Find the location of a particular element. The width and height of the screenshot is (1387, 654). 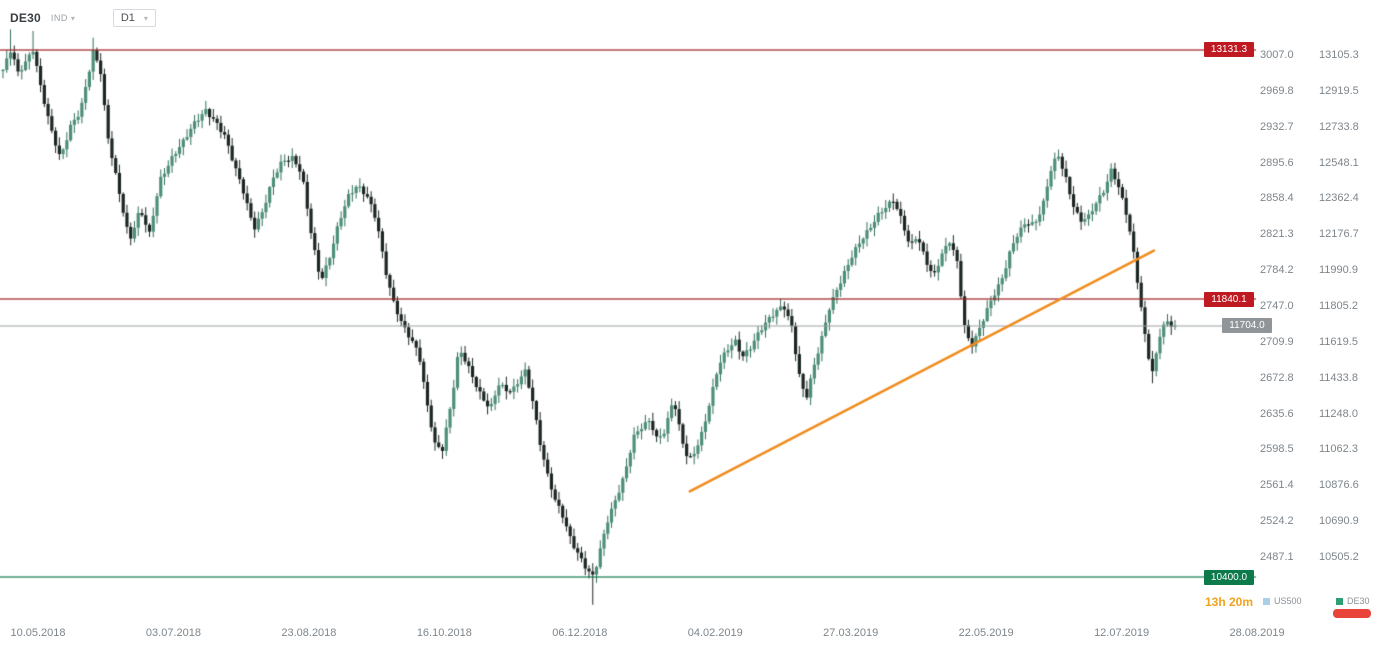

y-axis-label-de30: 11433.8 is located at coordinates (1338, 377).